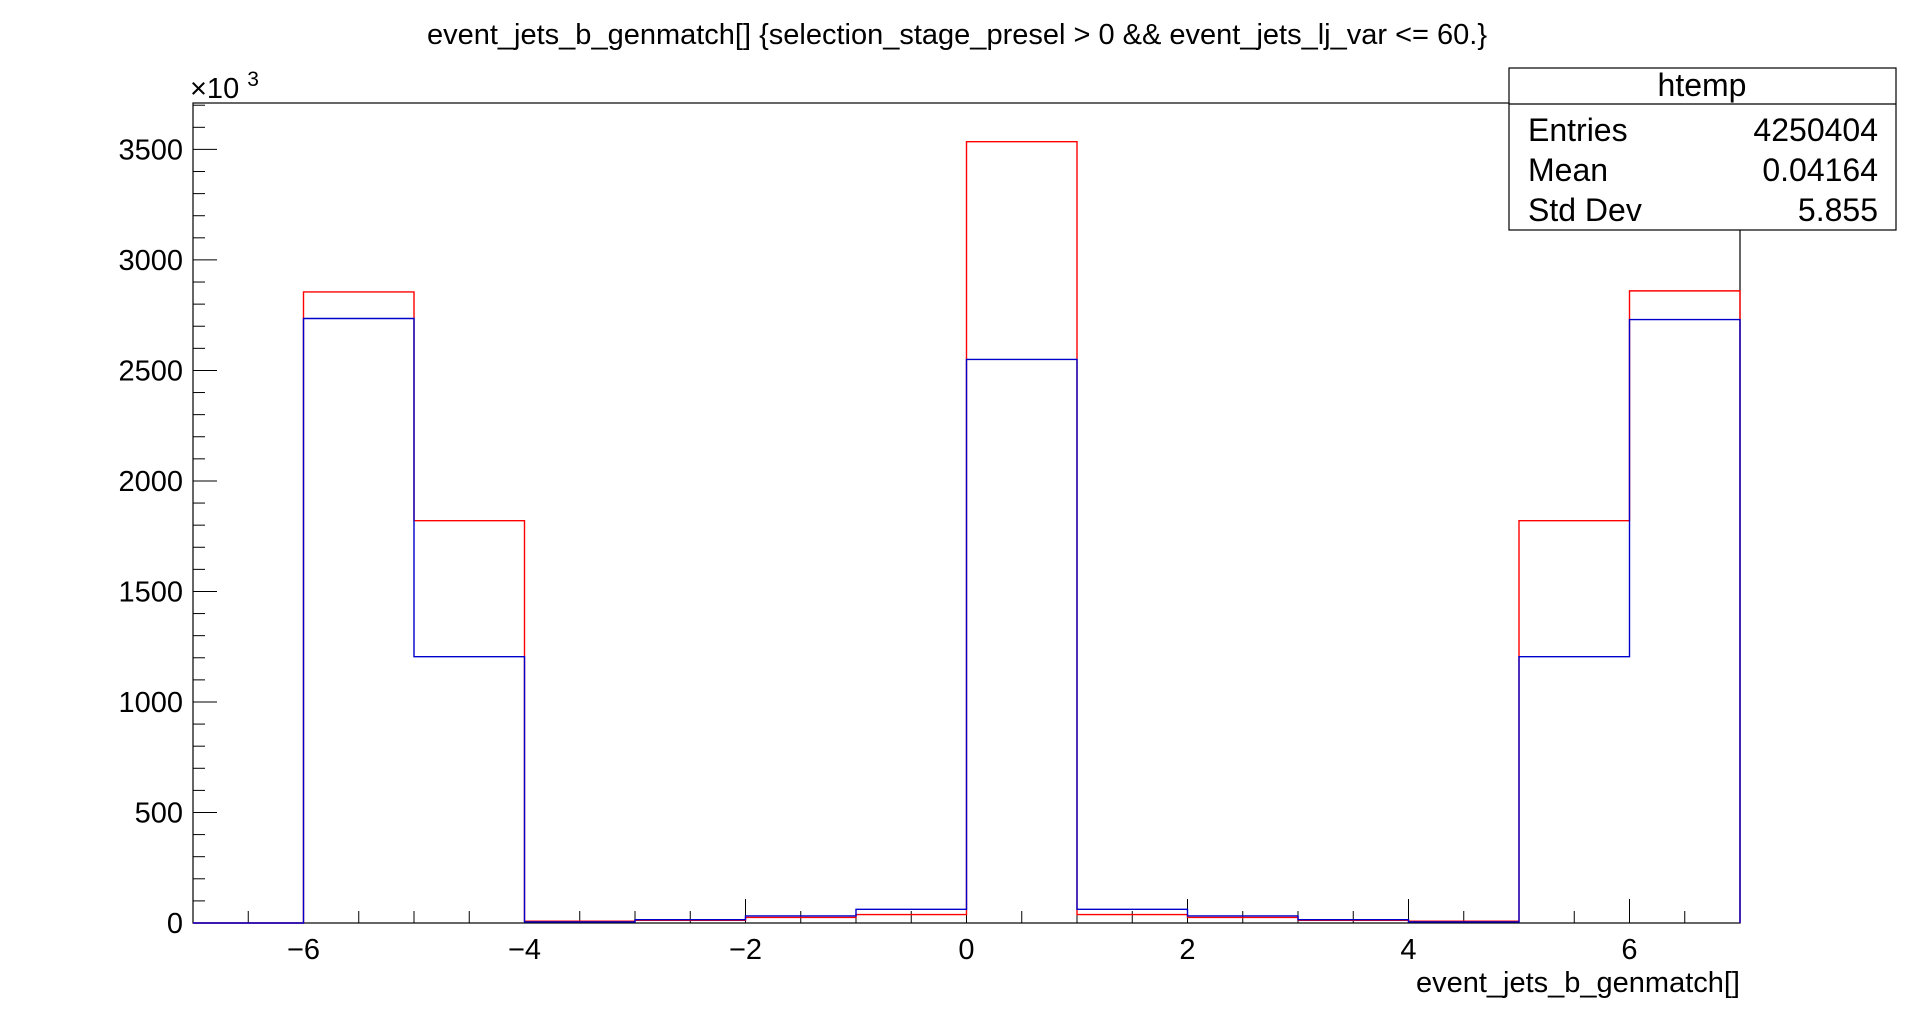 This screenshot has height=1017, width=1914. Describe the element at coordinates (966, 932) in the screenshot. I see `x-axis-ticks: −6 −4 −2 0 2 4 6` at that location.